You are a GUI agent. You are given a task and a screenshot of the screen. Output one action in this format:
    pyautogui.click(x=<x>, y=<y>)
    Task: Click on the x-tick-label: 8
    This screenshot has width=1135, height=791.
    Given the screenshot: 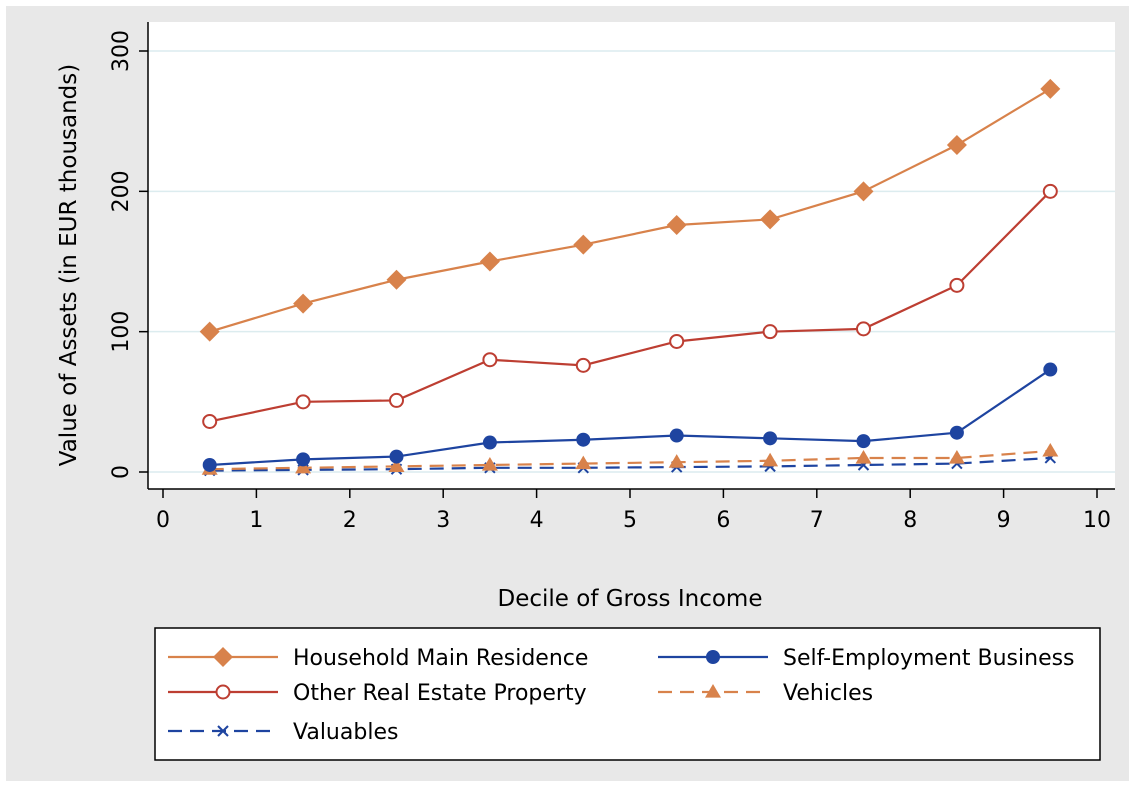 What is the action you would take?
    pyautogui.click(x=910, y=520)
    